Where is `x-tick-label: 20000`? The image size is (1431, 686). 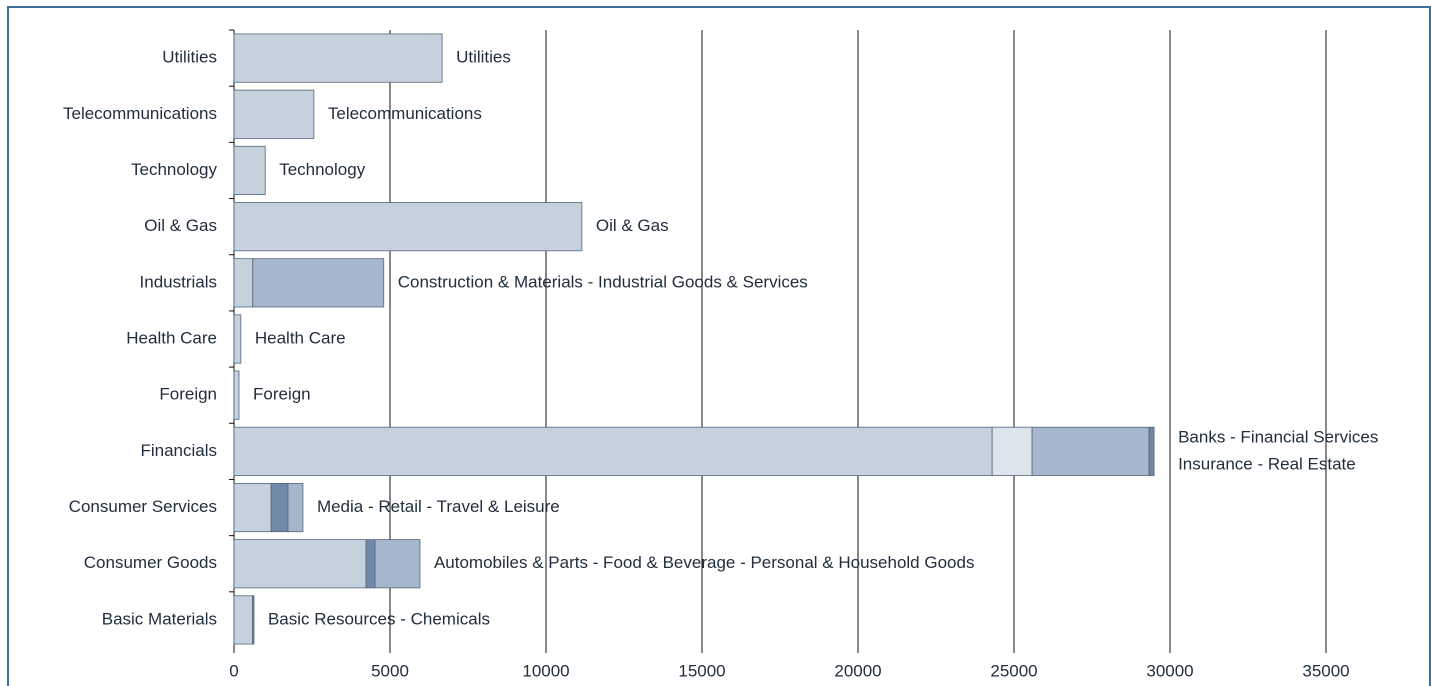 x-tick-label: 20000 is located at coordinates (857, 670).